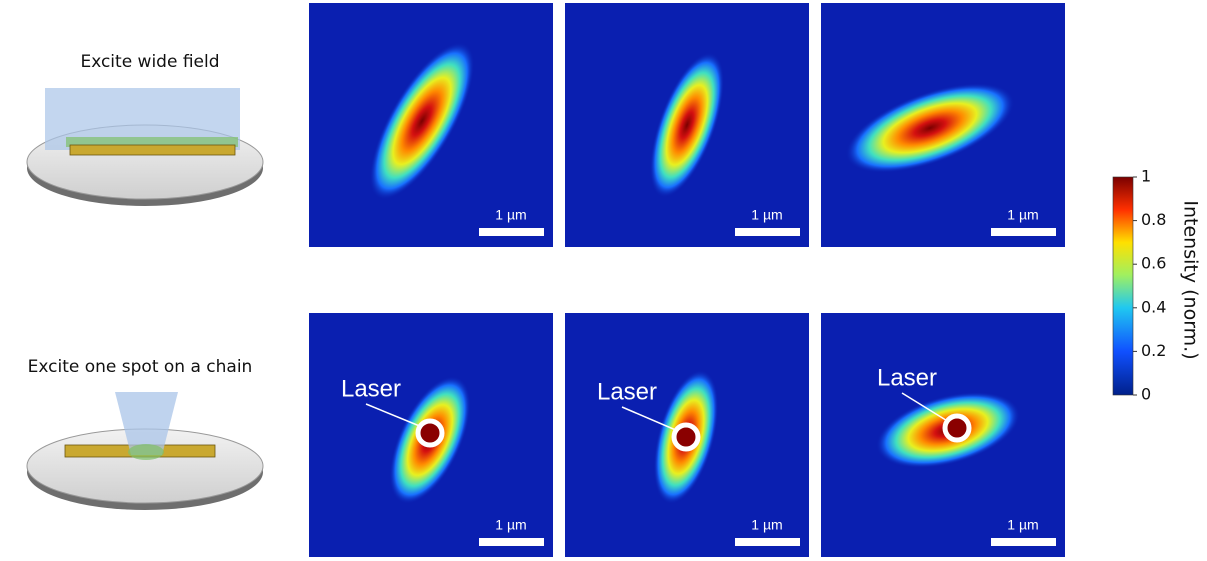 This screenshot has height=561, width=1207. I want to click on colorbar-tick-label: 0, so click(1146, 394).